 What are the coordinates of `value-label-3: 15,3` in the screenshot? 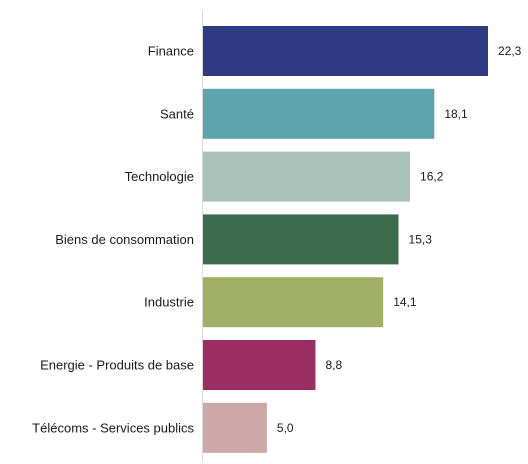 It's located at (421, 239).